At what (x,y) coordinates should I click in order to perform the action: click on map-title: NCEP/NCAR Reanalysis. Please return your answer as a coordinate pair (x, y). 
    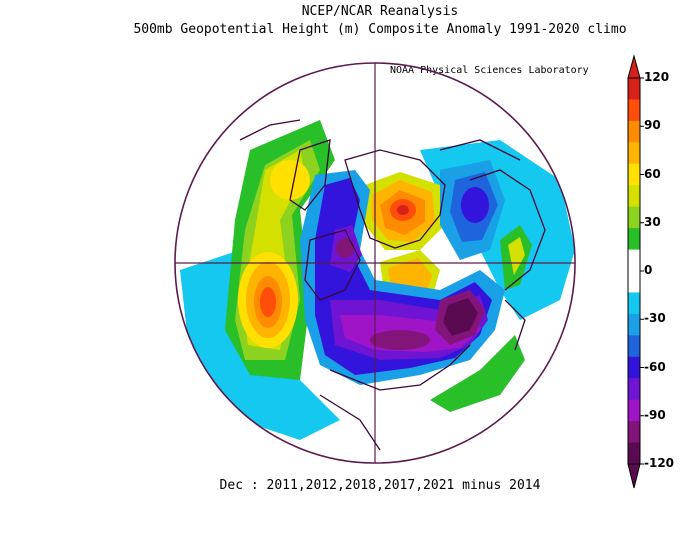
    Looking at the image, I should click on (380, 11).